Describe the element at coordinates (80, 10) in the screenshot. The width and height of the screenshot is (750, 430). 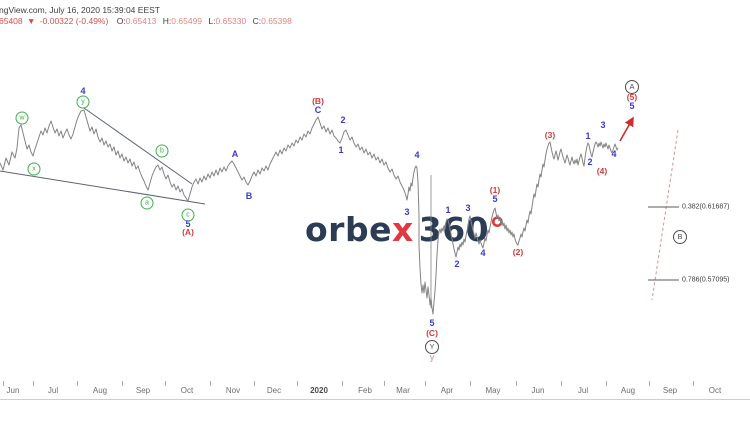
I see `source-timestamp: ngView.com, July 16, 2020 15:39:04 EEST` at that location.